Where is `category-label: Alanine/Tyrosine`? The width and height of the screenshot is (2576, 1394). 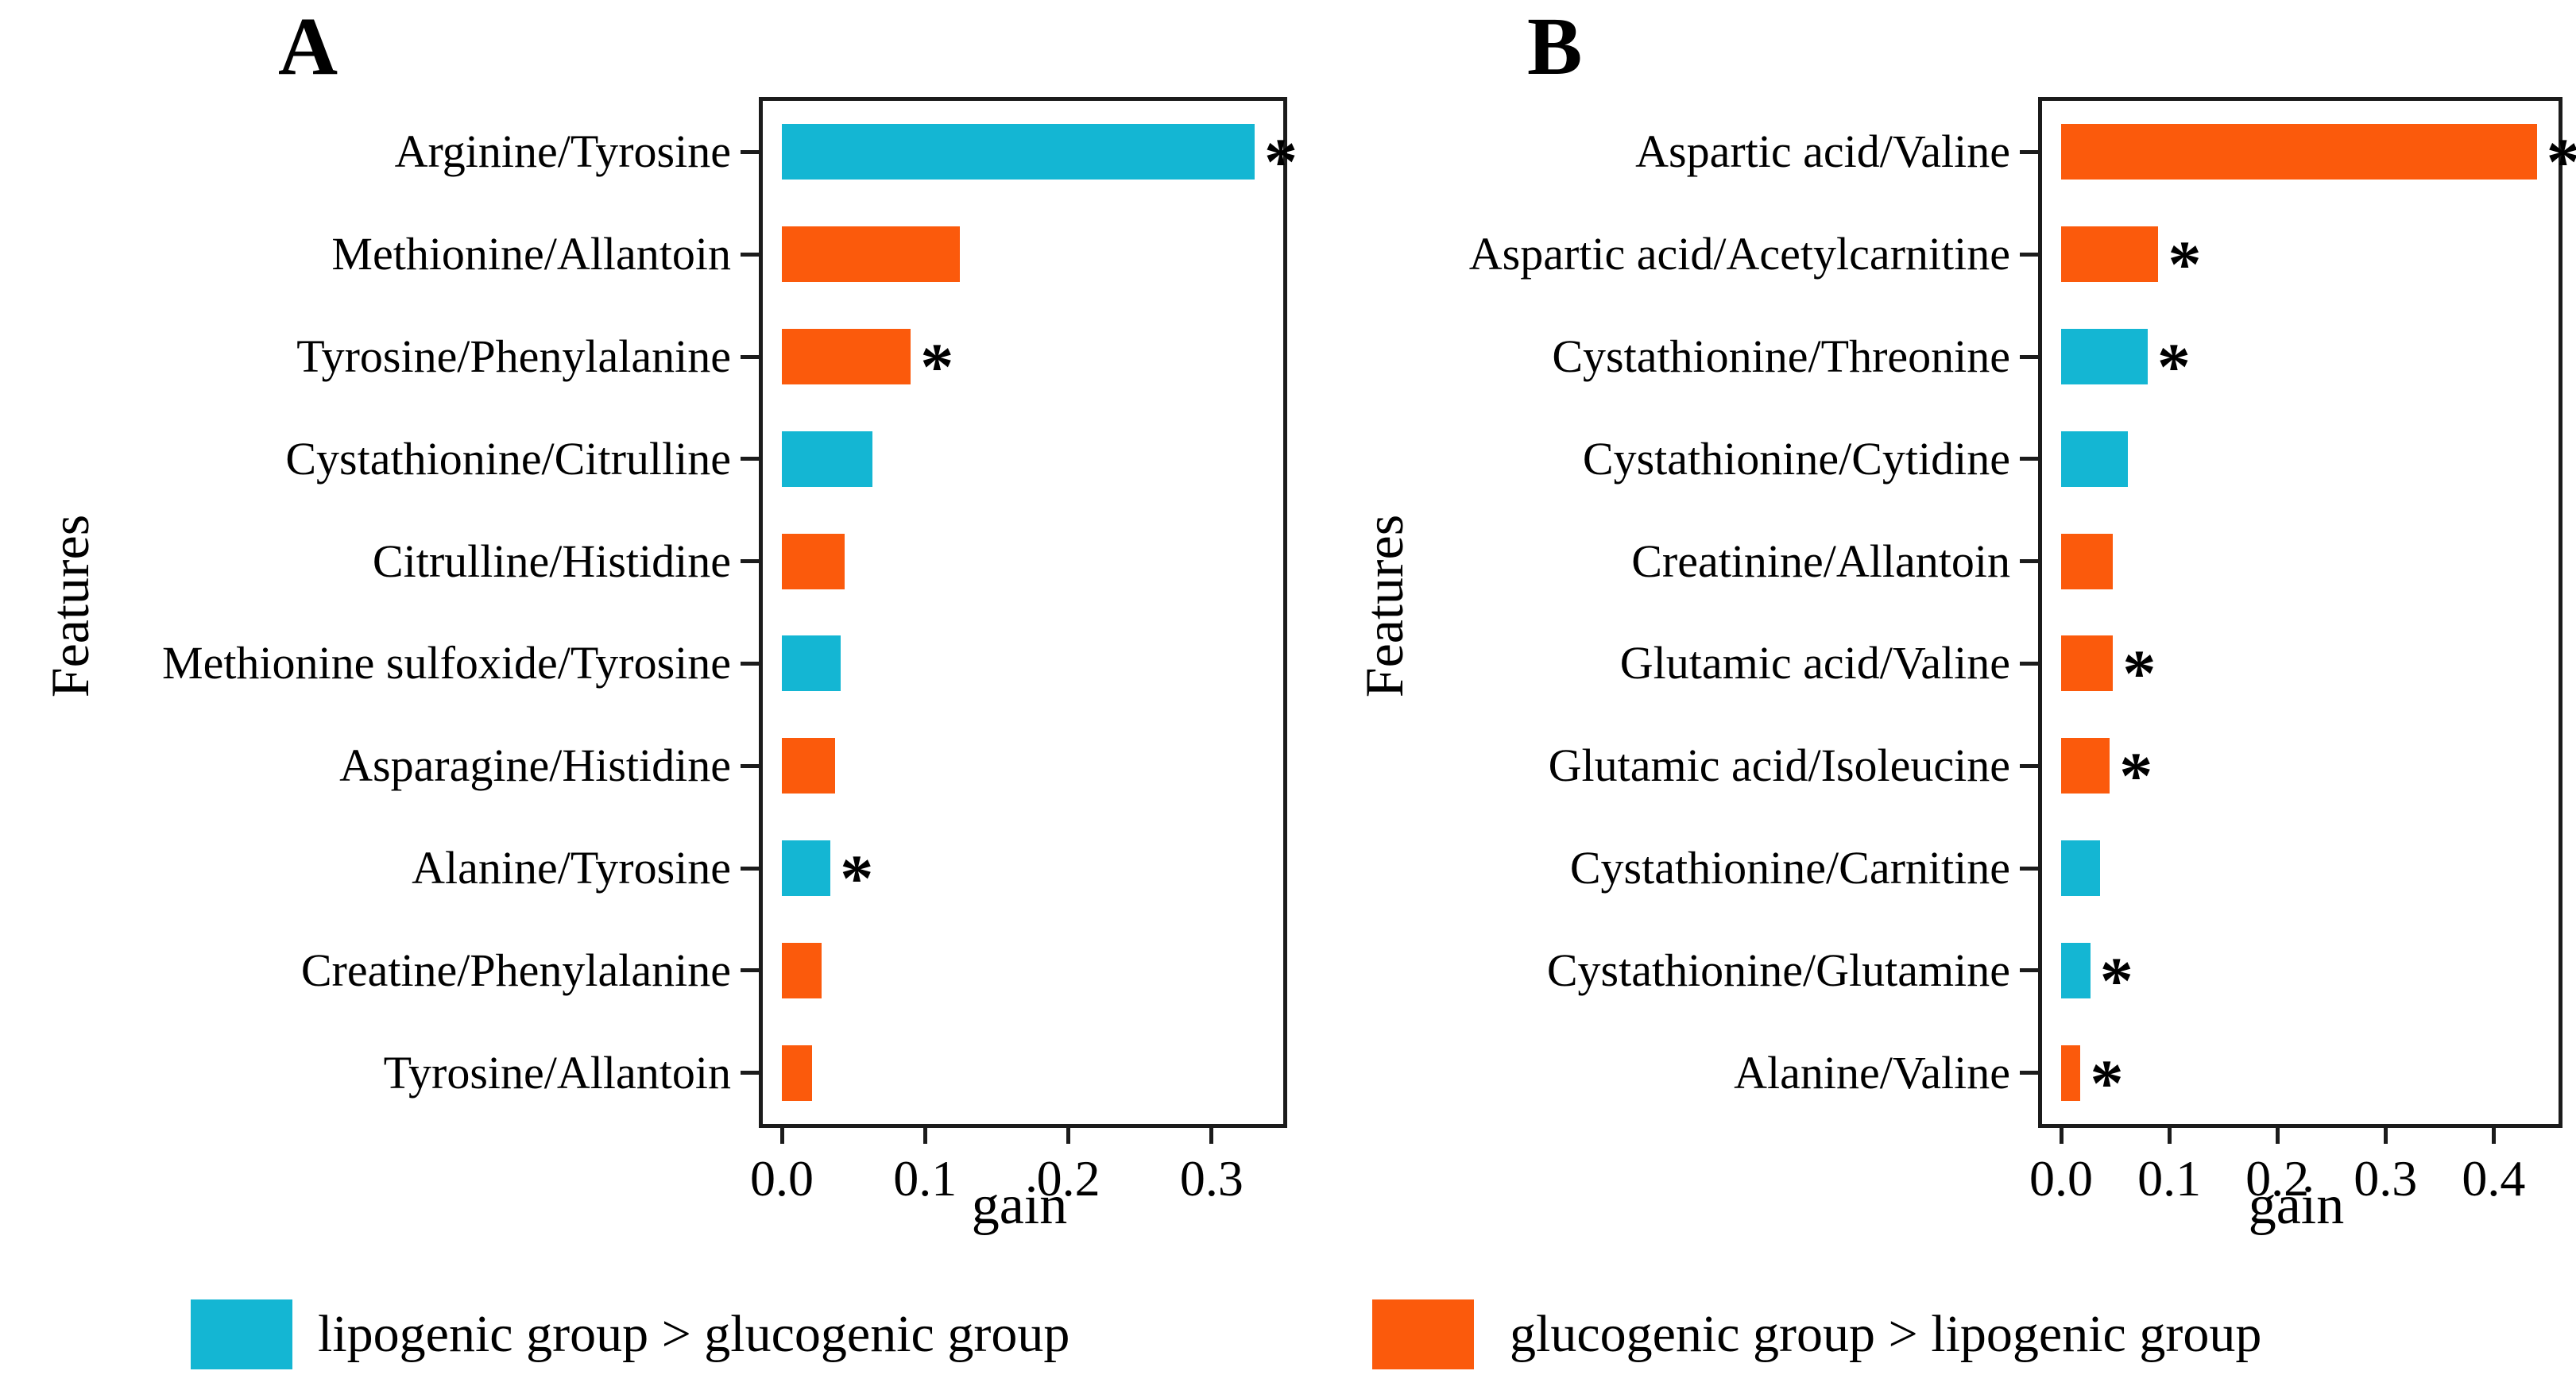 category-label: Alanine/Tyrosine is located at coordinates (571, 868).